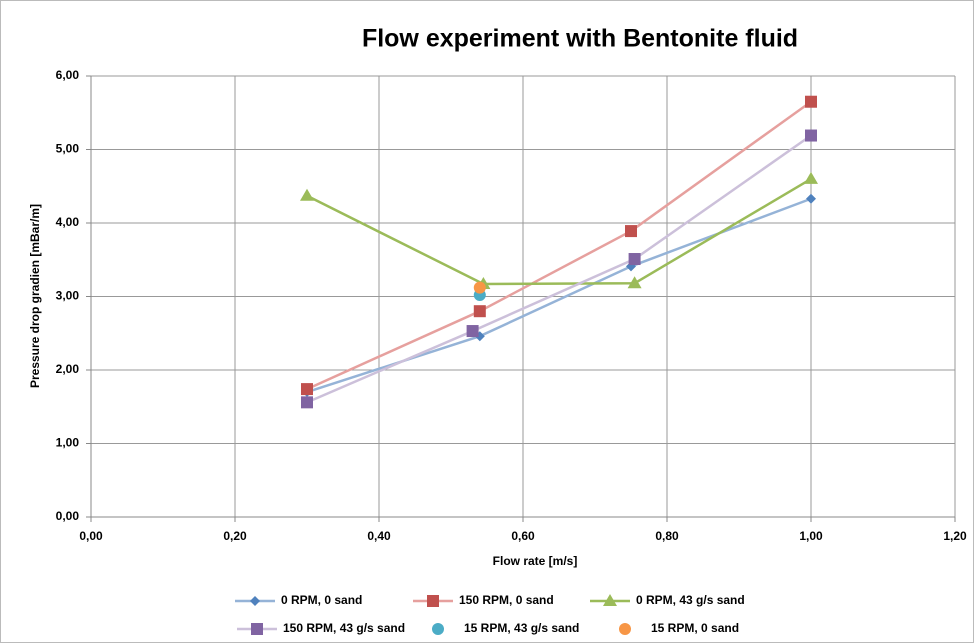  Describe the element at coordinates (235, 536) in the screenshot. I see `x-tick-label: 0,20` at that location.